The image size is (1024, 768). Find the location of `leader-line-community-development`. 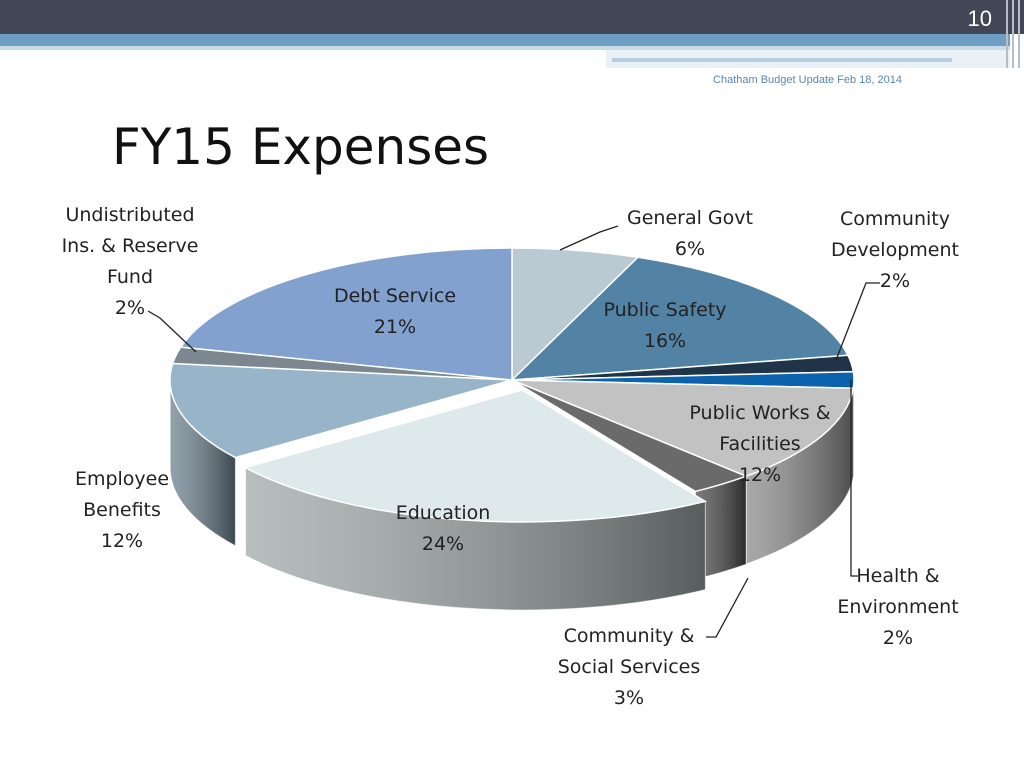

leader-line-community-development is located at coordinates (857, 321).